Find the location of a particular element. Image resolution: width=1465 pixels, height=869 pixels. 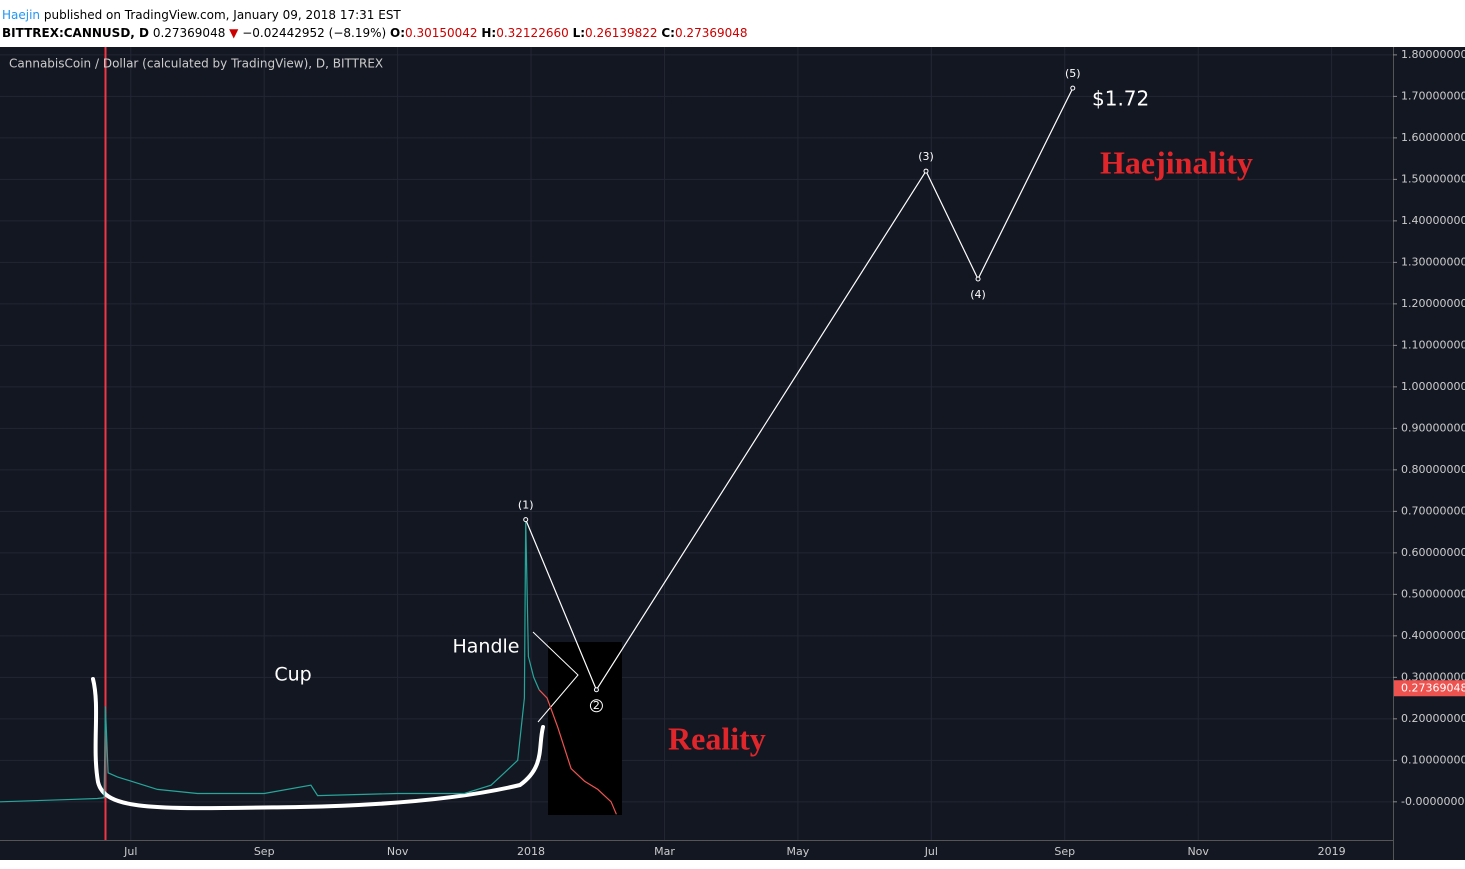

annotation: Handle is located at coordinates (485, 647).